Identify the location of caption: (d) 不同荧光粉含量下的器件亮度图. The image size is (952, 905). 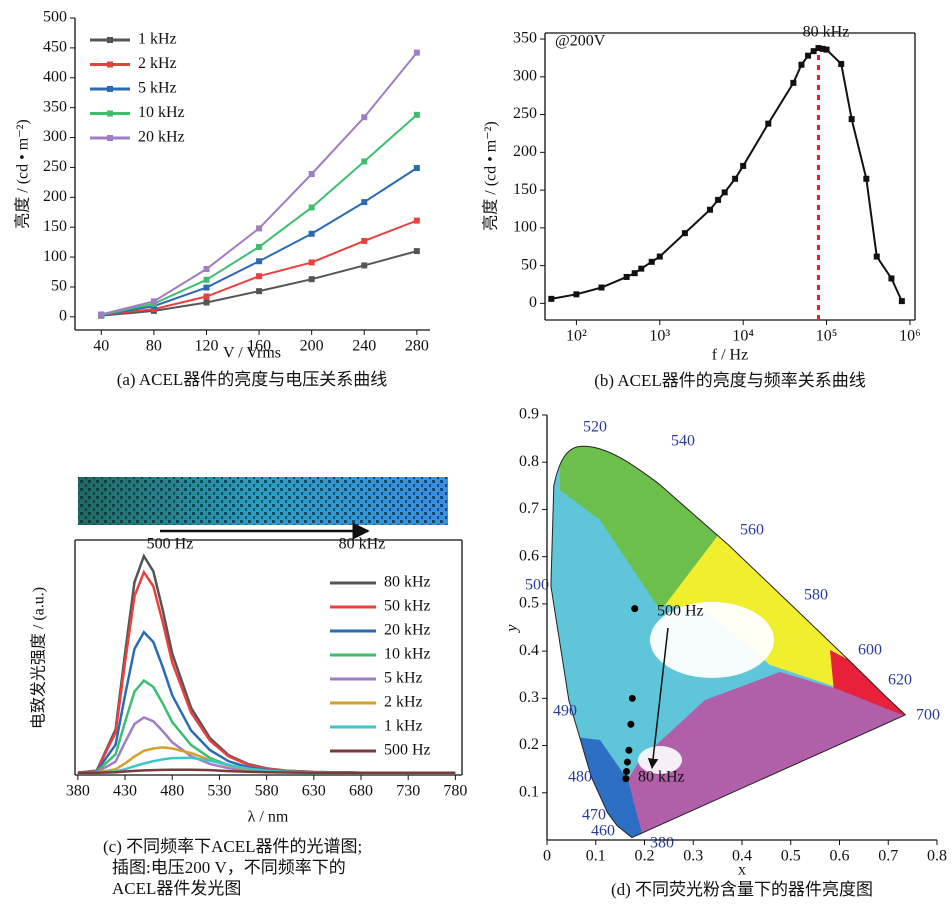
(742, 889).